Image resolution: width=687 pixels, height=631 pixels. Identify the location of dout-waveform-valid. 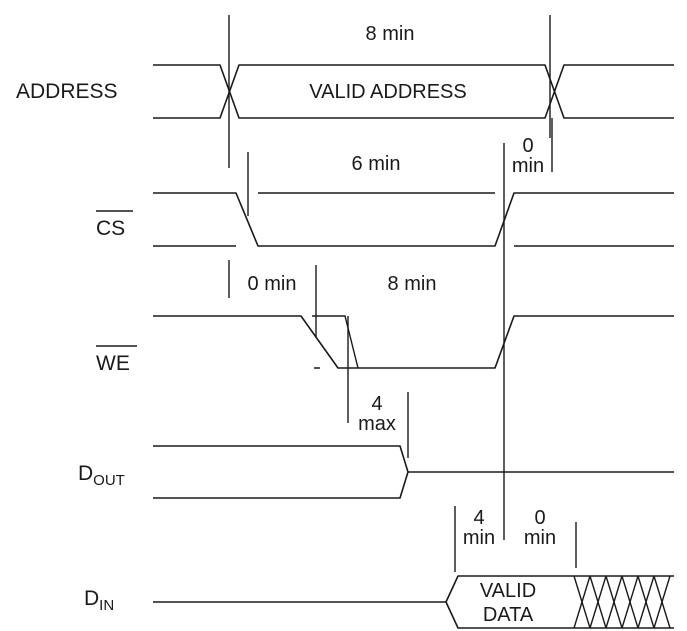
(281, 472).